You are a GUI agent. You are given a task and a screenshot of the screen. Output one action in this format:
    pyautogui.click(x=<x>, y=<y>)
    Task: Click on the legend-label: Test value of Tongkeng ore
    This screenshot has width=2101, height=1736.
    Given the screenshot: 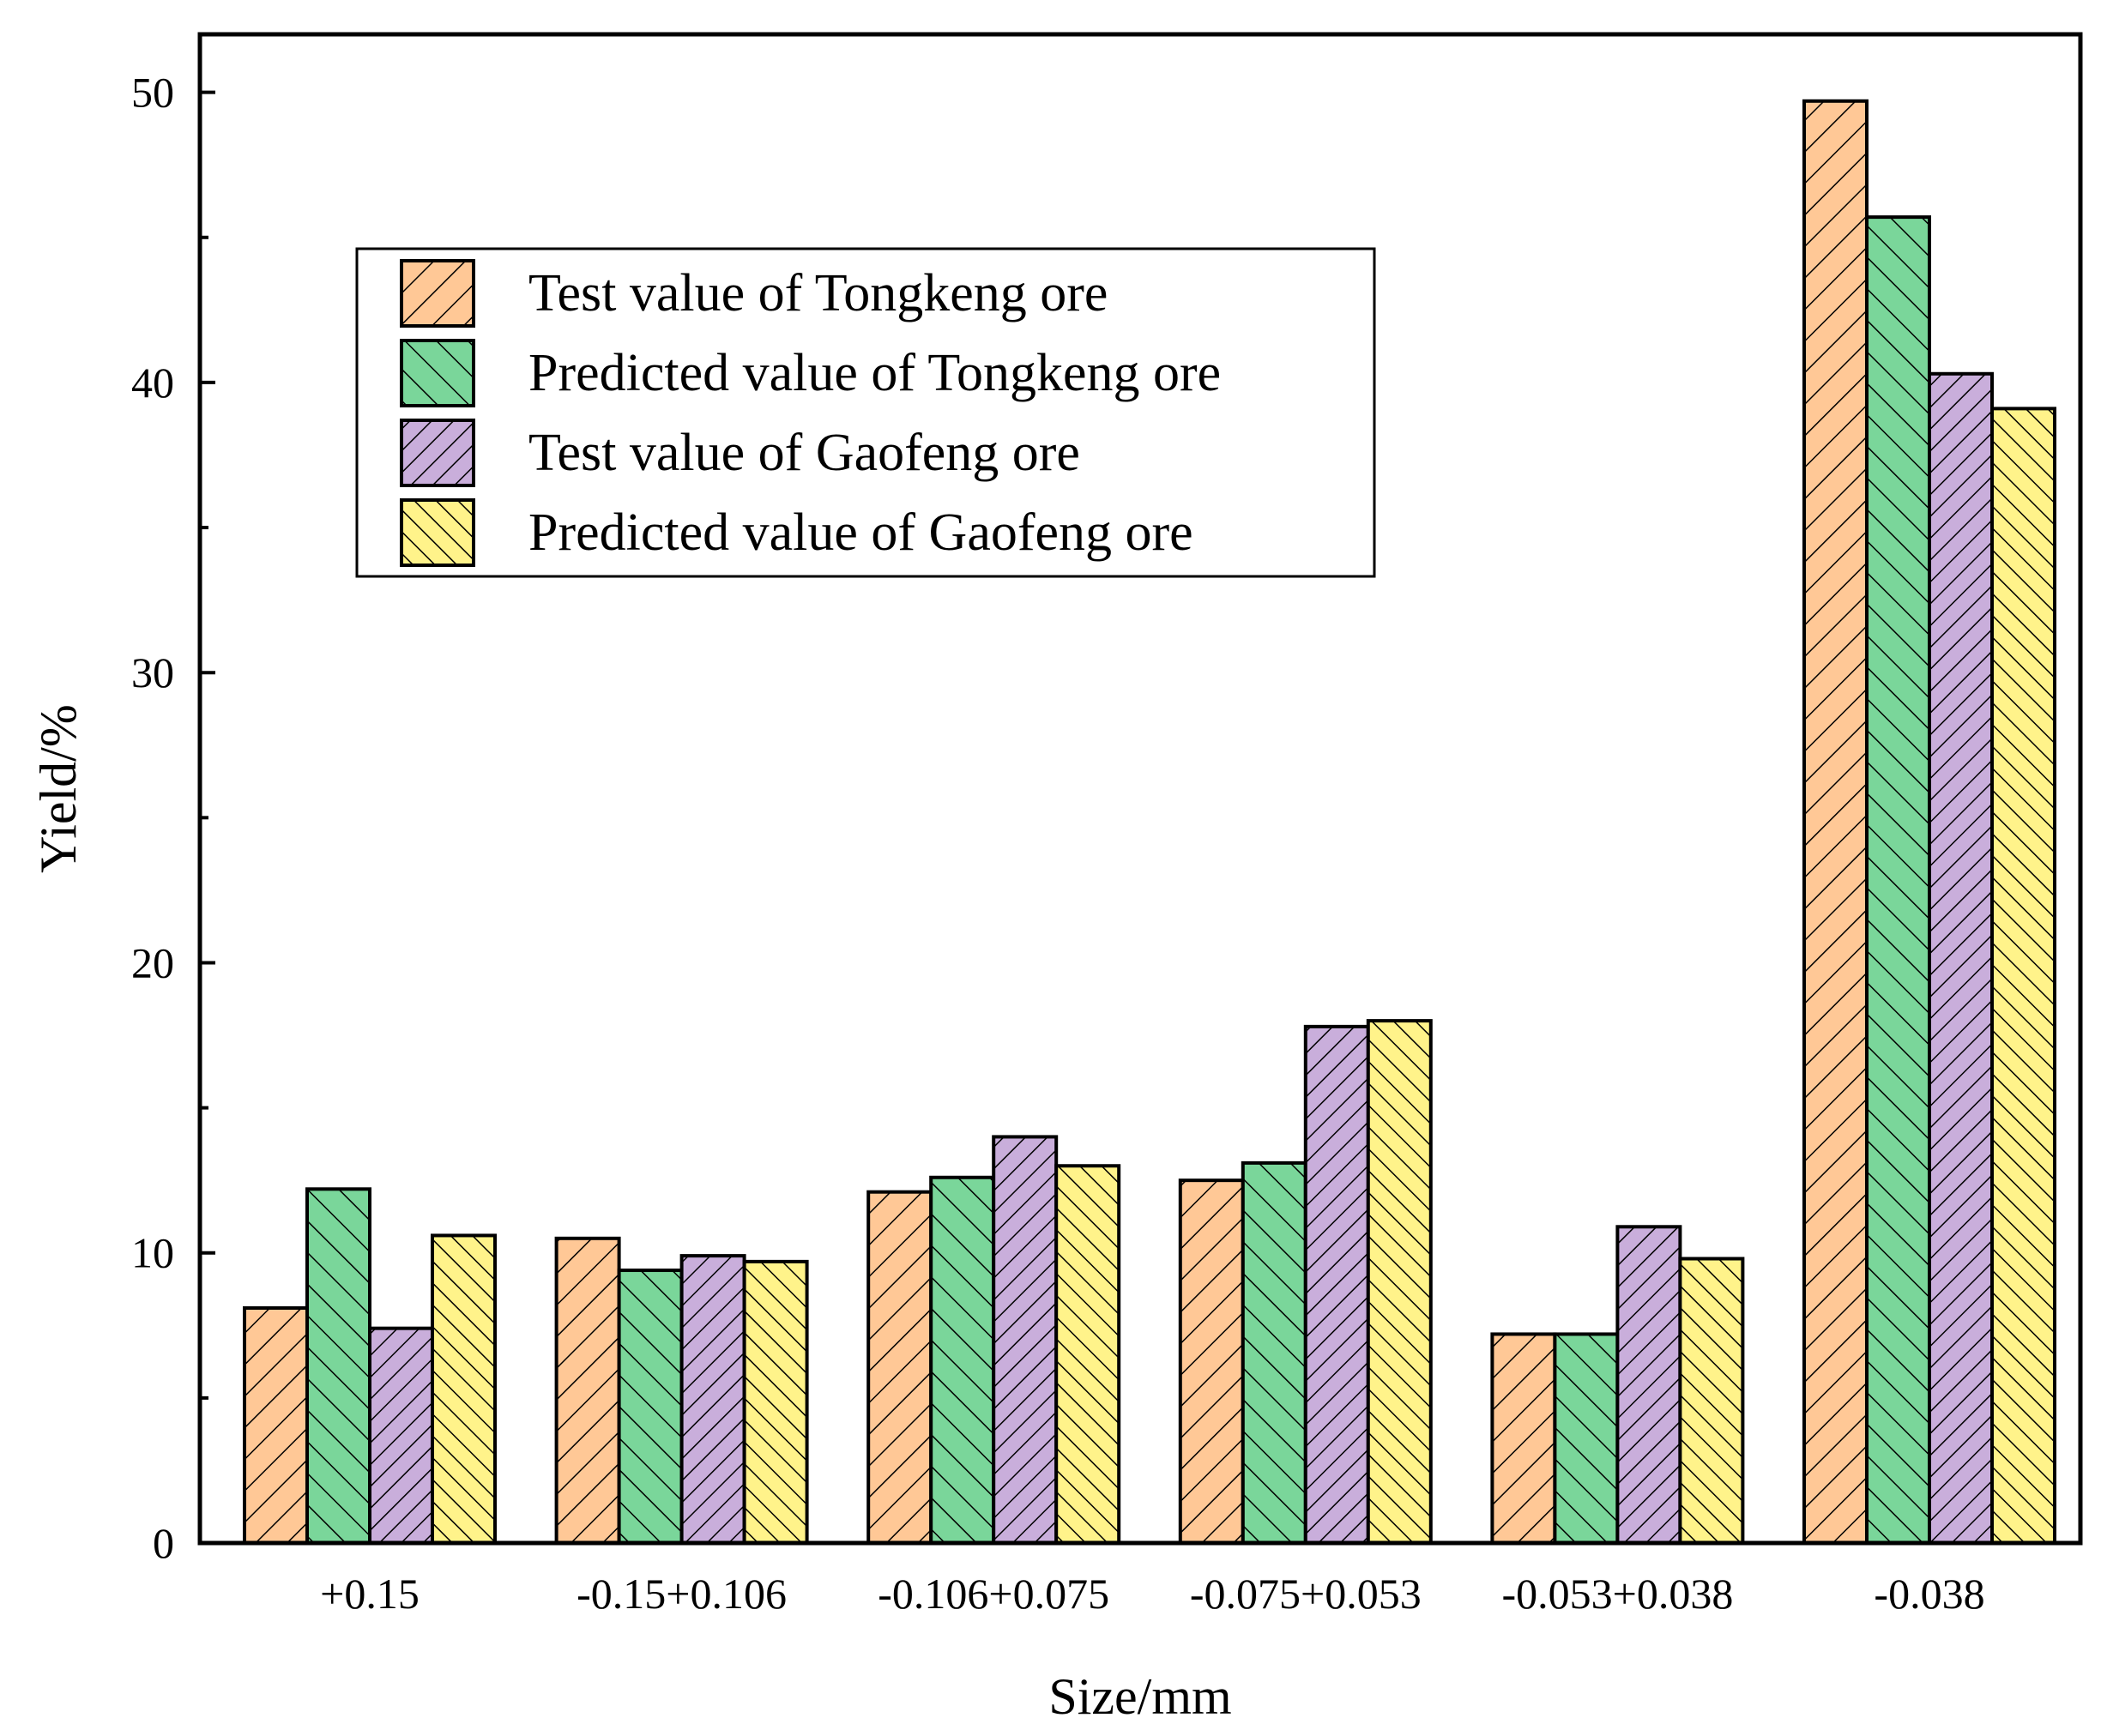 What is the action you would take?
    pyautogui.click(x=818, y=293)
    